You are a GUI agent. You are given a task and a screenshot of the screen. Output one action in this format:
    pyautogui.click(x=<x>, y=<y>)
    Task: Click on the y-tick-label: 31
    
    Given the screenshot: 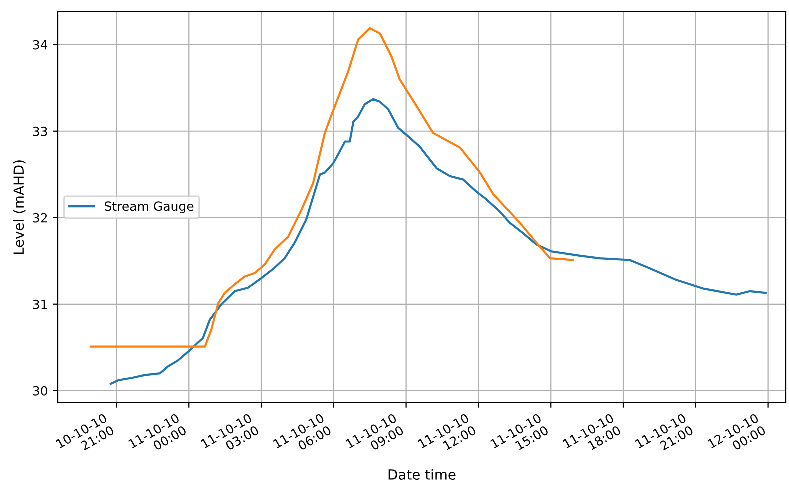 What is the action you would take?
    pyautogui.click(x=40, y=305)
    